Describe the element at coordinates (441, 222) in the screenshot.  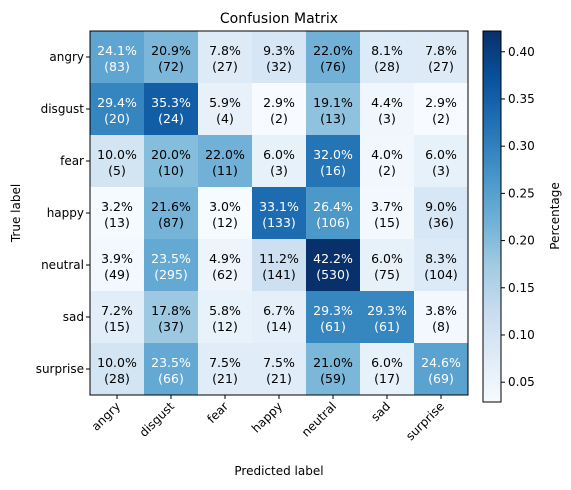
I see `cell-count-label: (36)` at that location.